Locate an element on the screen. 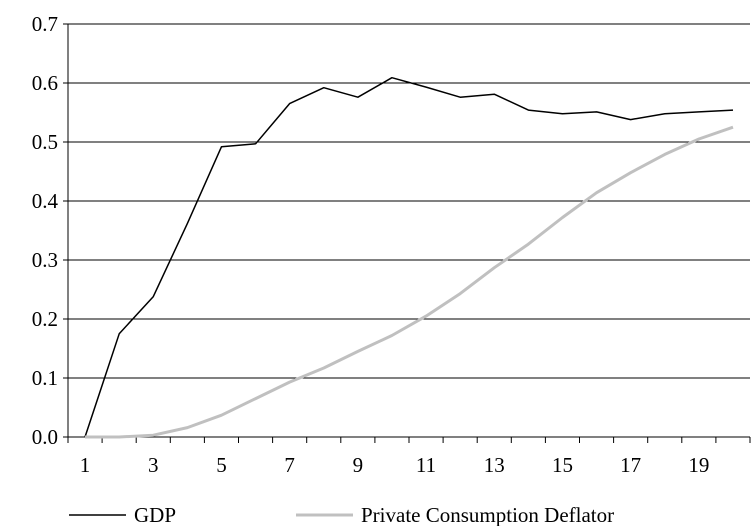  legend: GDP Private Consumption Deflator is located at coordinates (341, 514).